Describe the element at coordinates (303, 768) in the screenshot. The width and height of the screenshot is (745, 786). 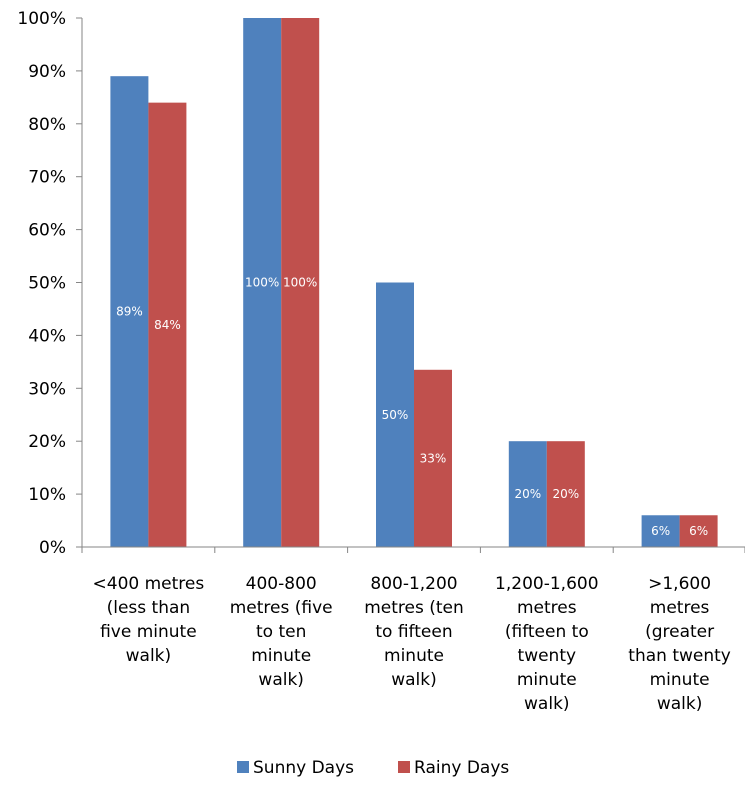
I see `legend-label: Sunny Days` at that location.